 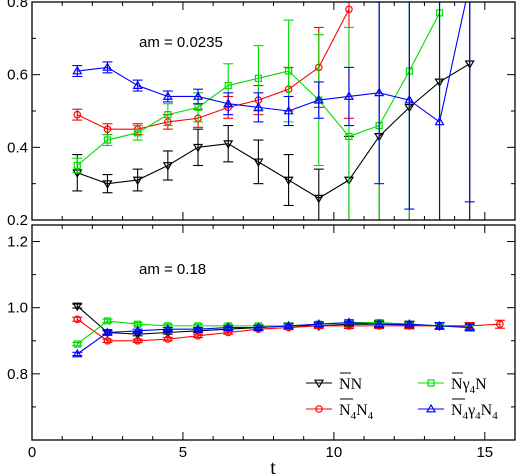 What do you see at coordinates (17, 242) in the screenshot?
I see `bottom-y-tick-label: 1.2` at bounding box center [17, 242].